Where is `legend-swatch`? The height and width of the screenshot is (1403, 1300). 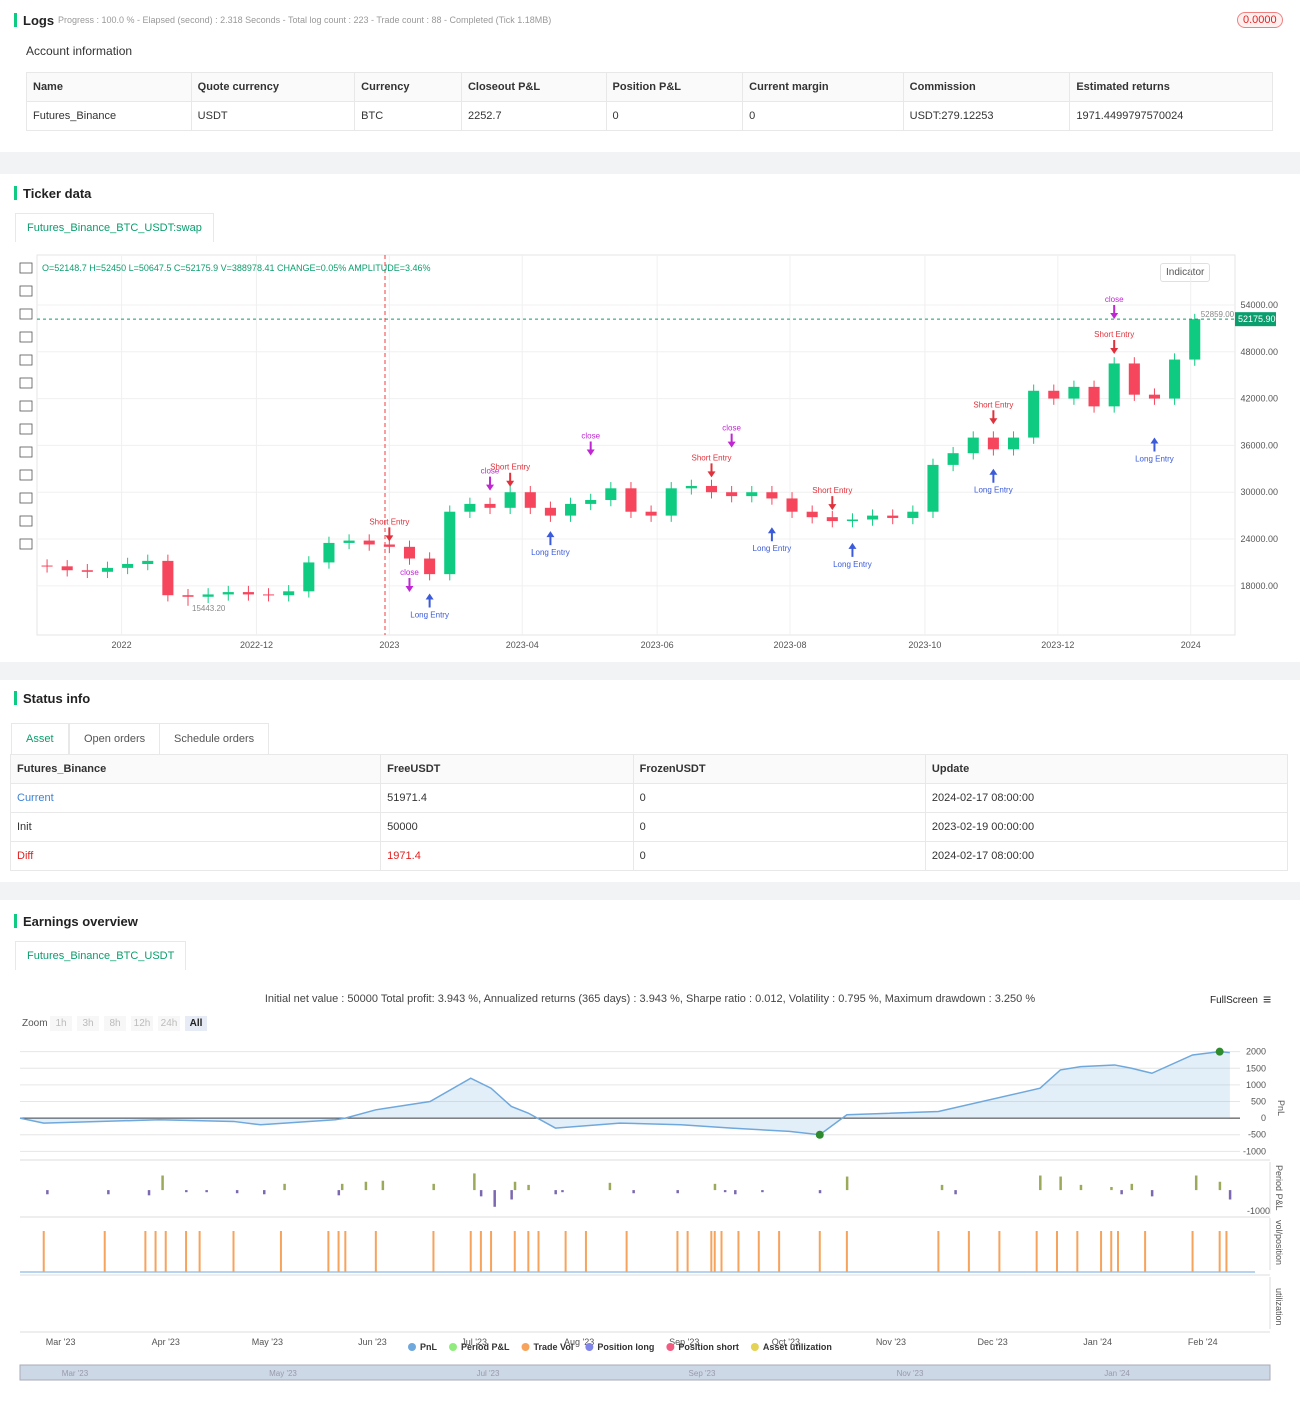
legend-swatch is located at coordinates (525, 1347).